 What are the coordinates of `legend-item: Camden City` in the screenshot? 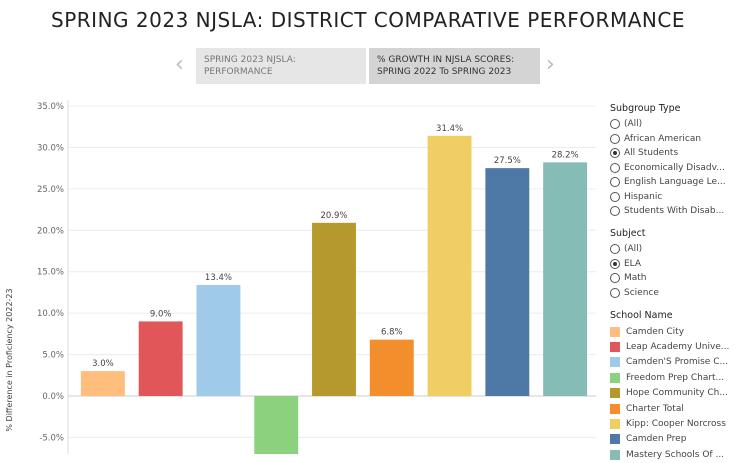 It's located at (672, 331).